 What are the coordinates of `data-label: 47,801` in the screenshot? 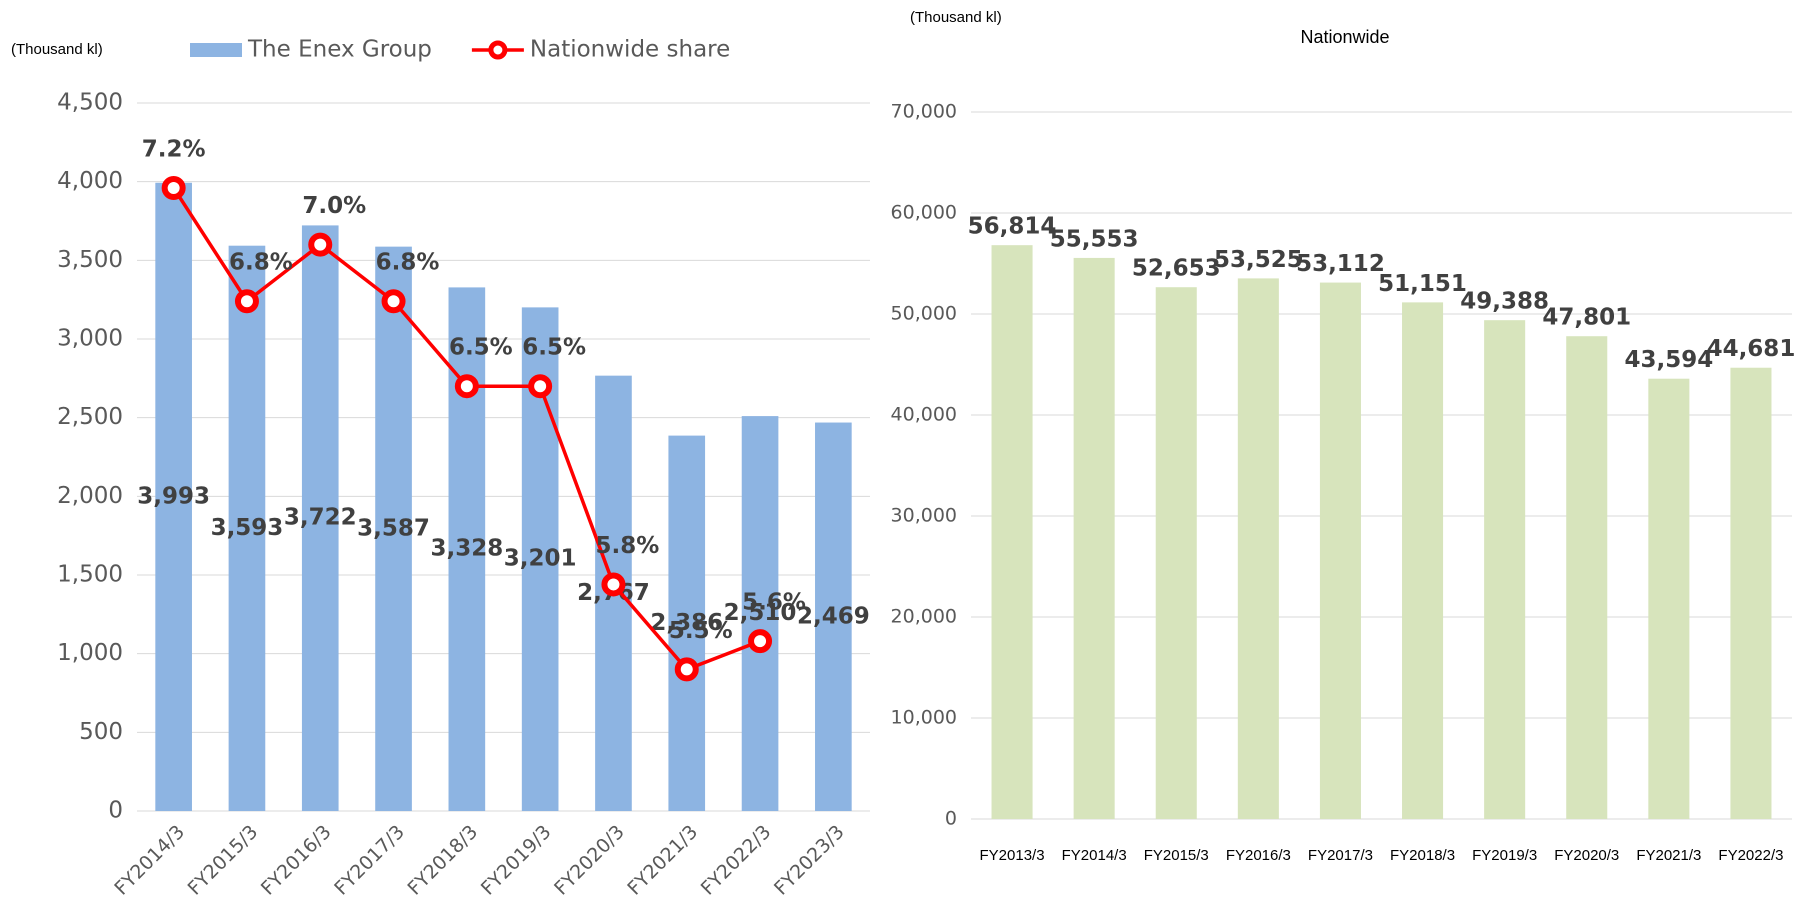 It's located at (1586, 318).